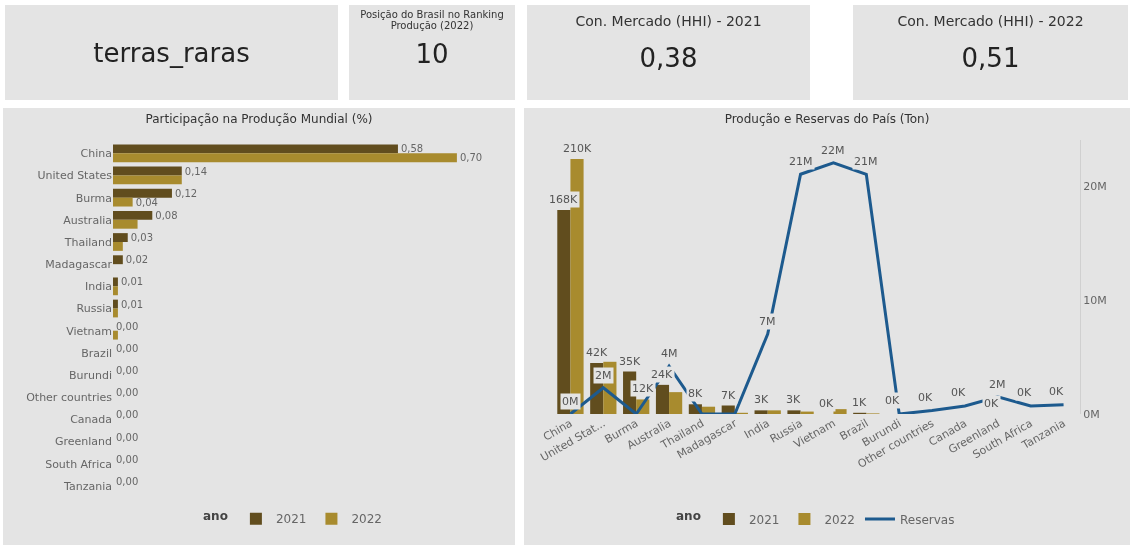 The image size is (1132, 547). I want to click on y-tick-label: Madagascar, so click(79, 265).